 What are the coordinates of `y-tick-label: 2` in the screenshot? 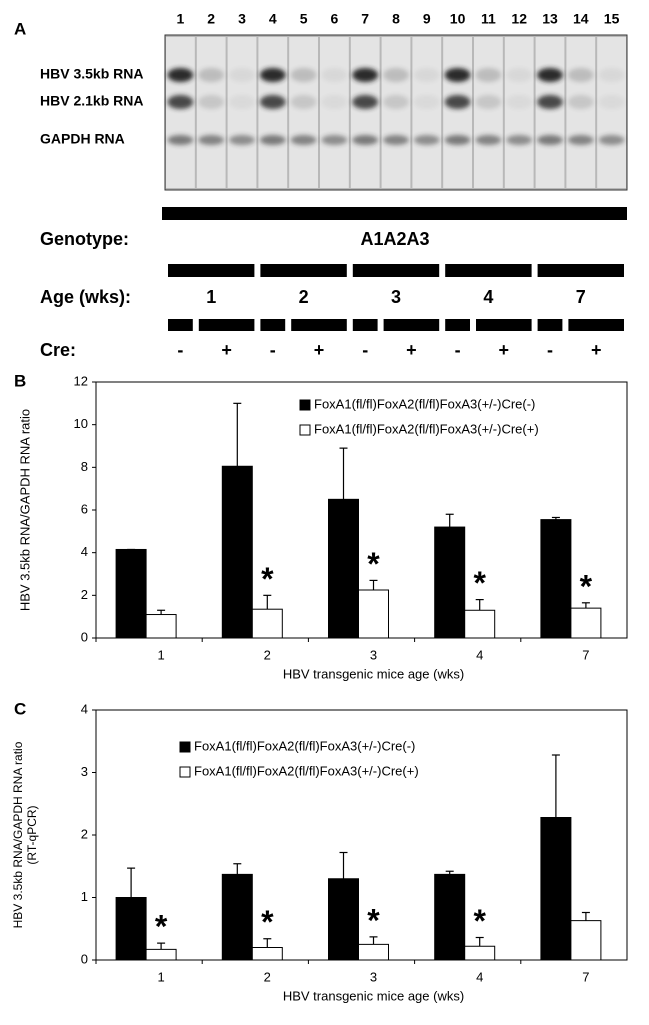 It's located at (84, 594).